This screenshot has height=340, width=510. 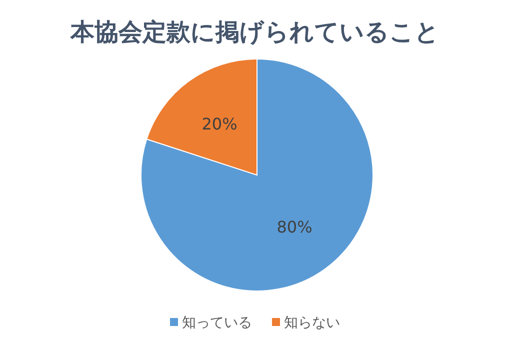 I want to click on data-label: 20%, so click(x=220, y=124).